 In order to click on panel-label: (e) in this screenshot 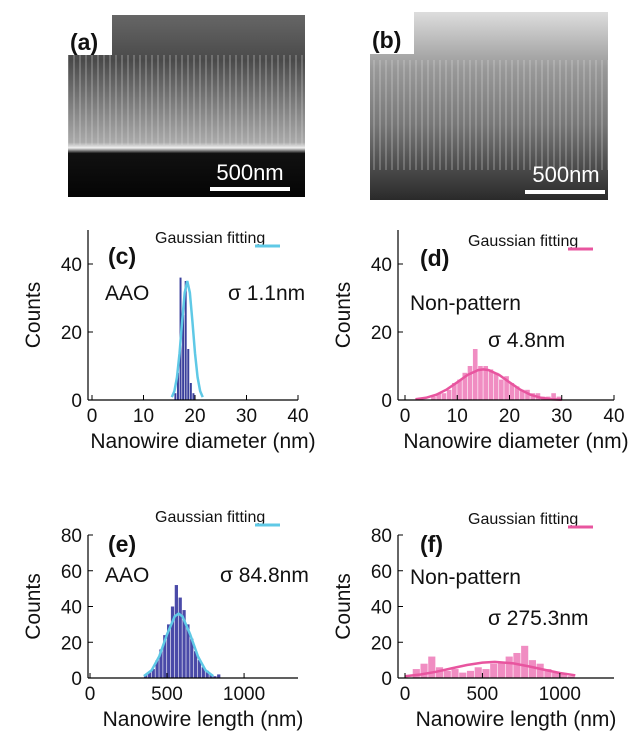, I will do `click(122, 544)`.